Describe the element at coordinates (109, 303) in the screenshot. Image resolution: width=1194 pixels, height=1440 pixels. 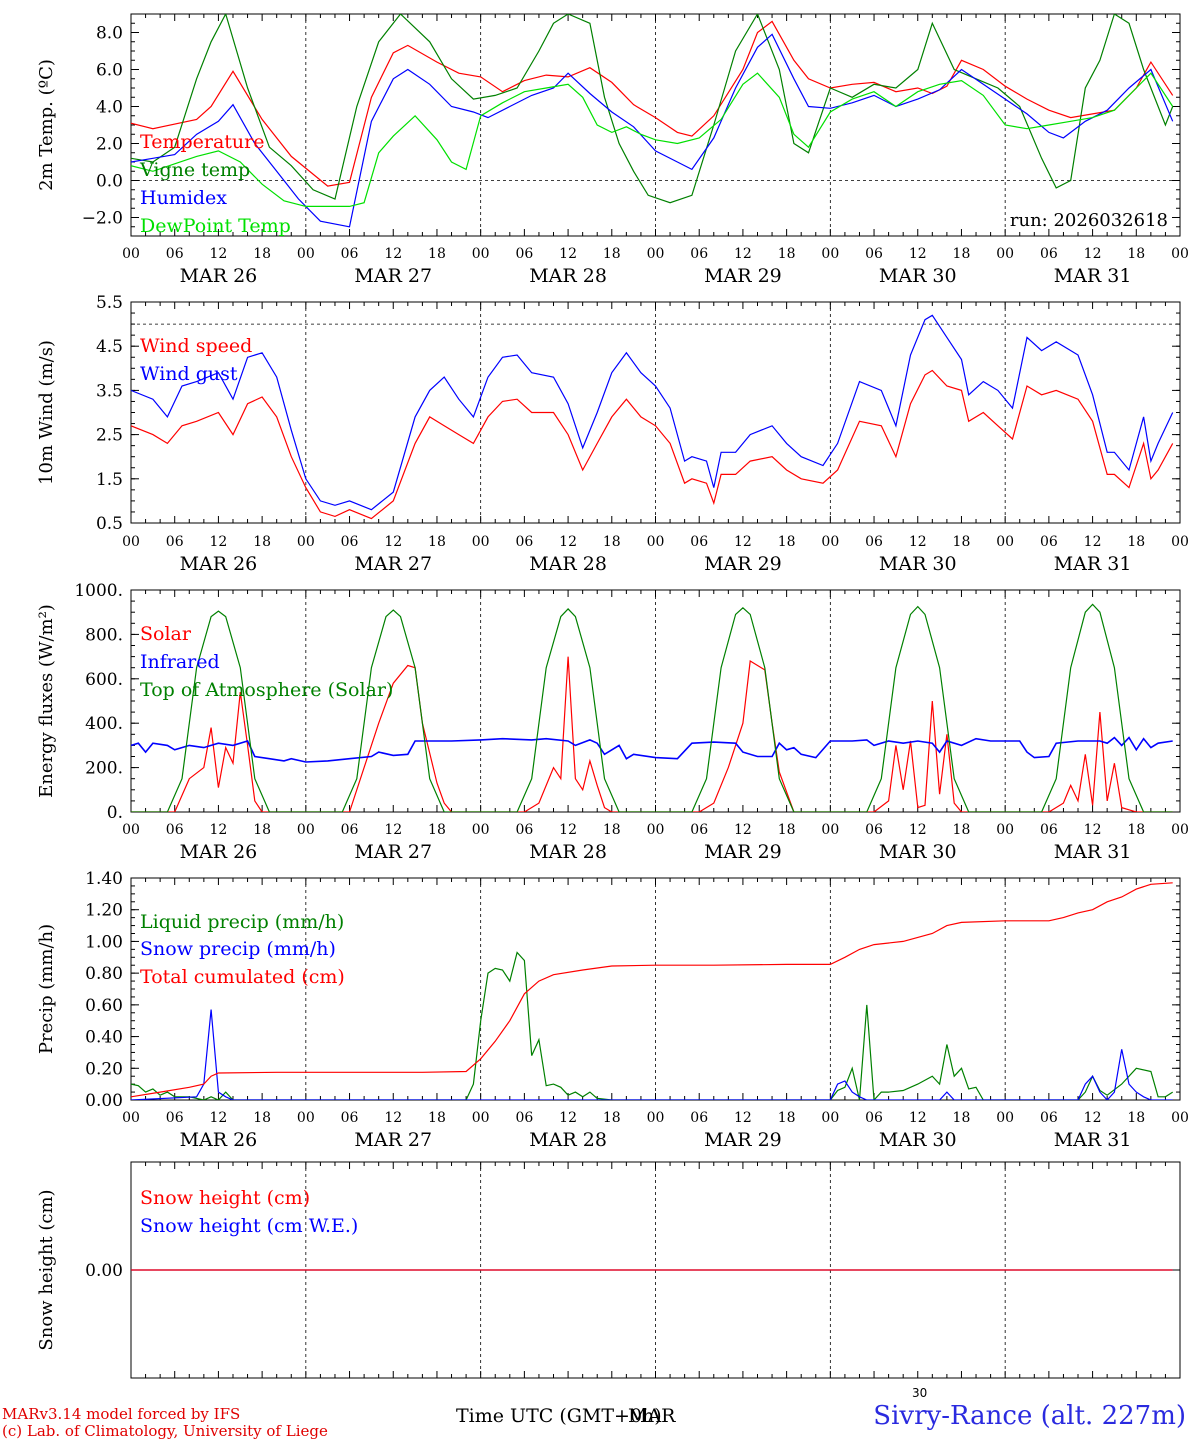
I see `y-tick-label: 5.5` at that location.